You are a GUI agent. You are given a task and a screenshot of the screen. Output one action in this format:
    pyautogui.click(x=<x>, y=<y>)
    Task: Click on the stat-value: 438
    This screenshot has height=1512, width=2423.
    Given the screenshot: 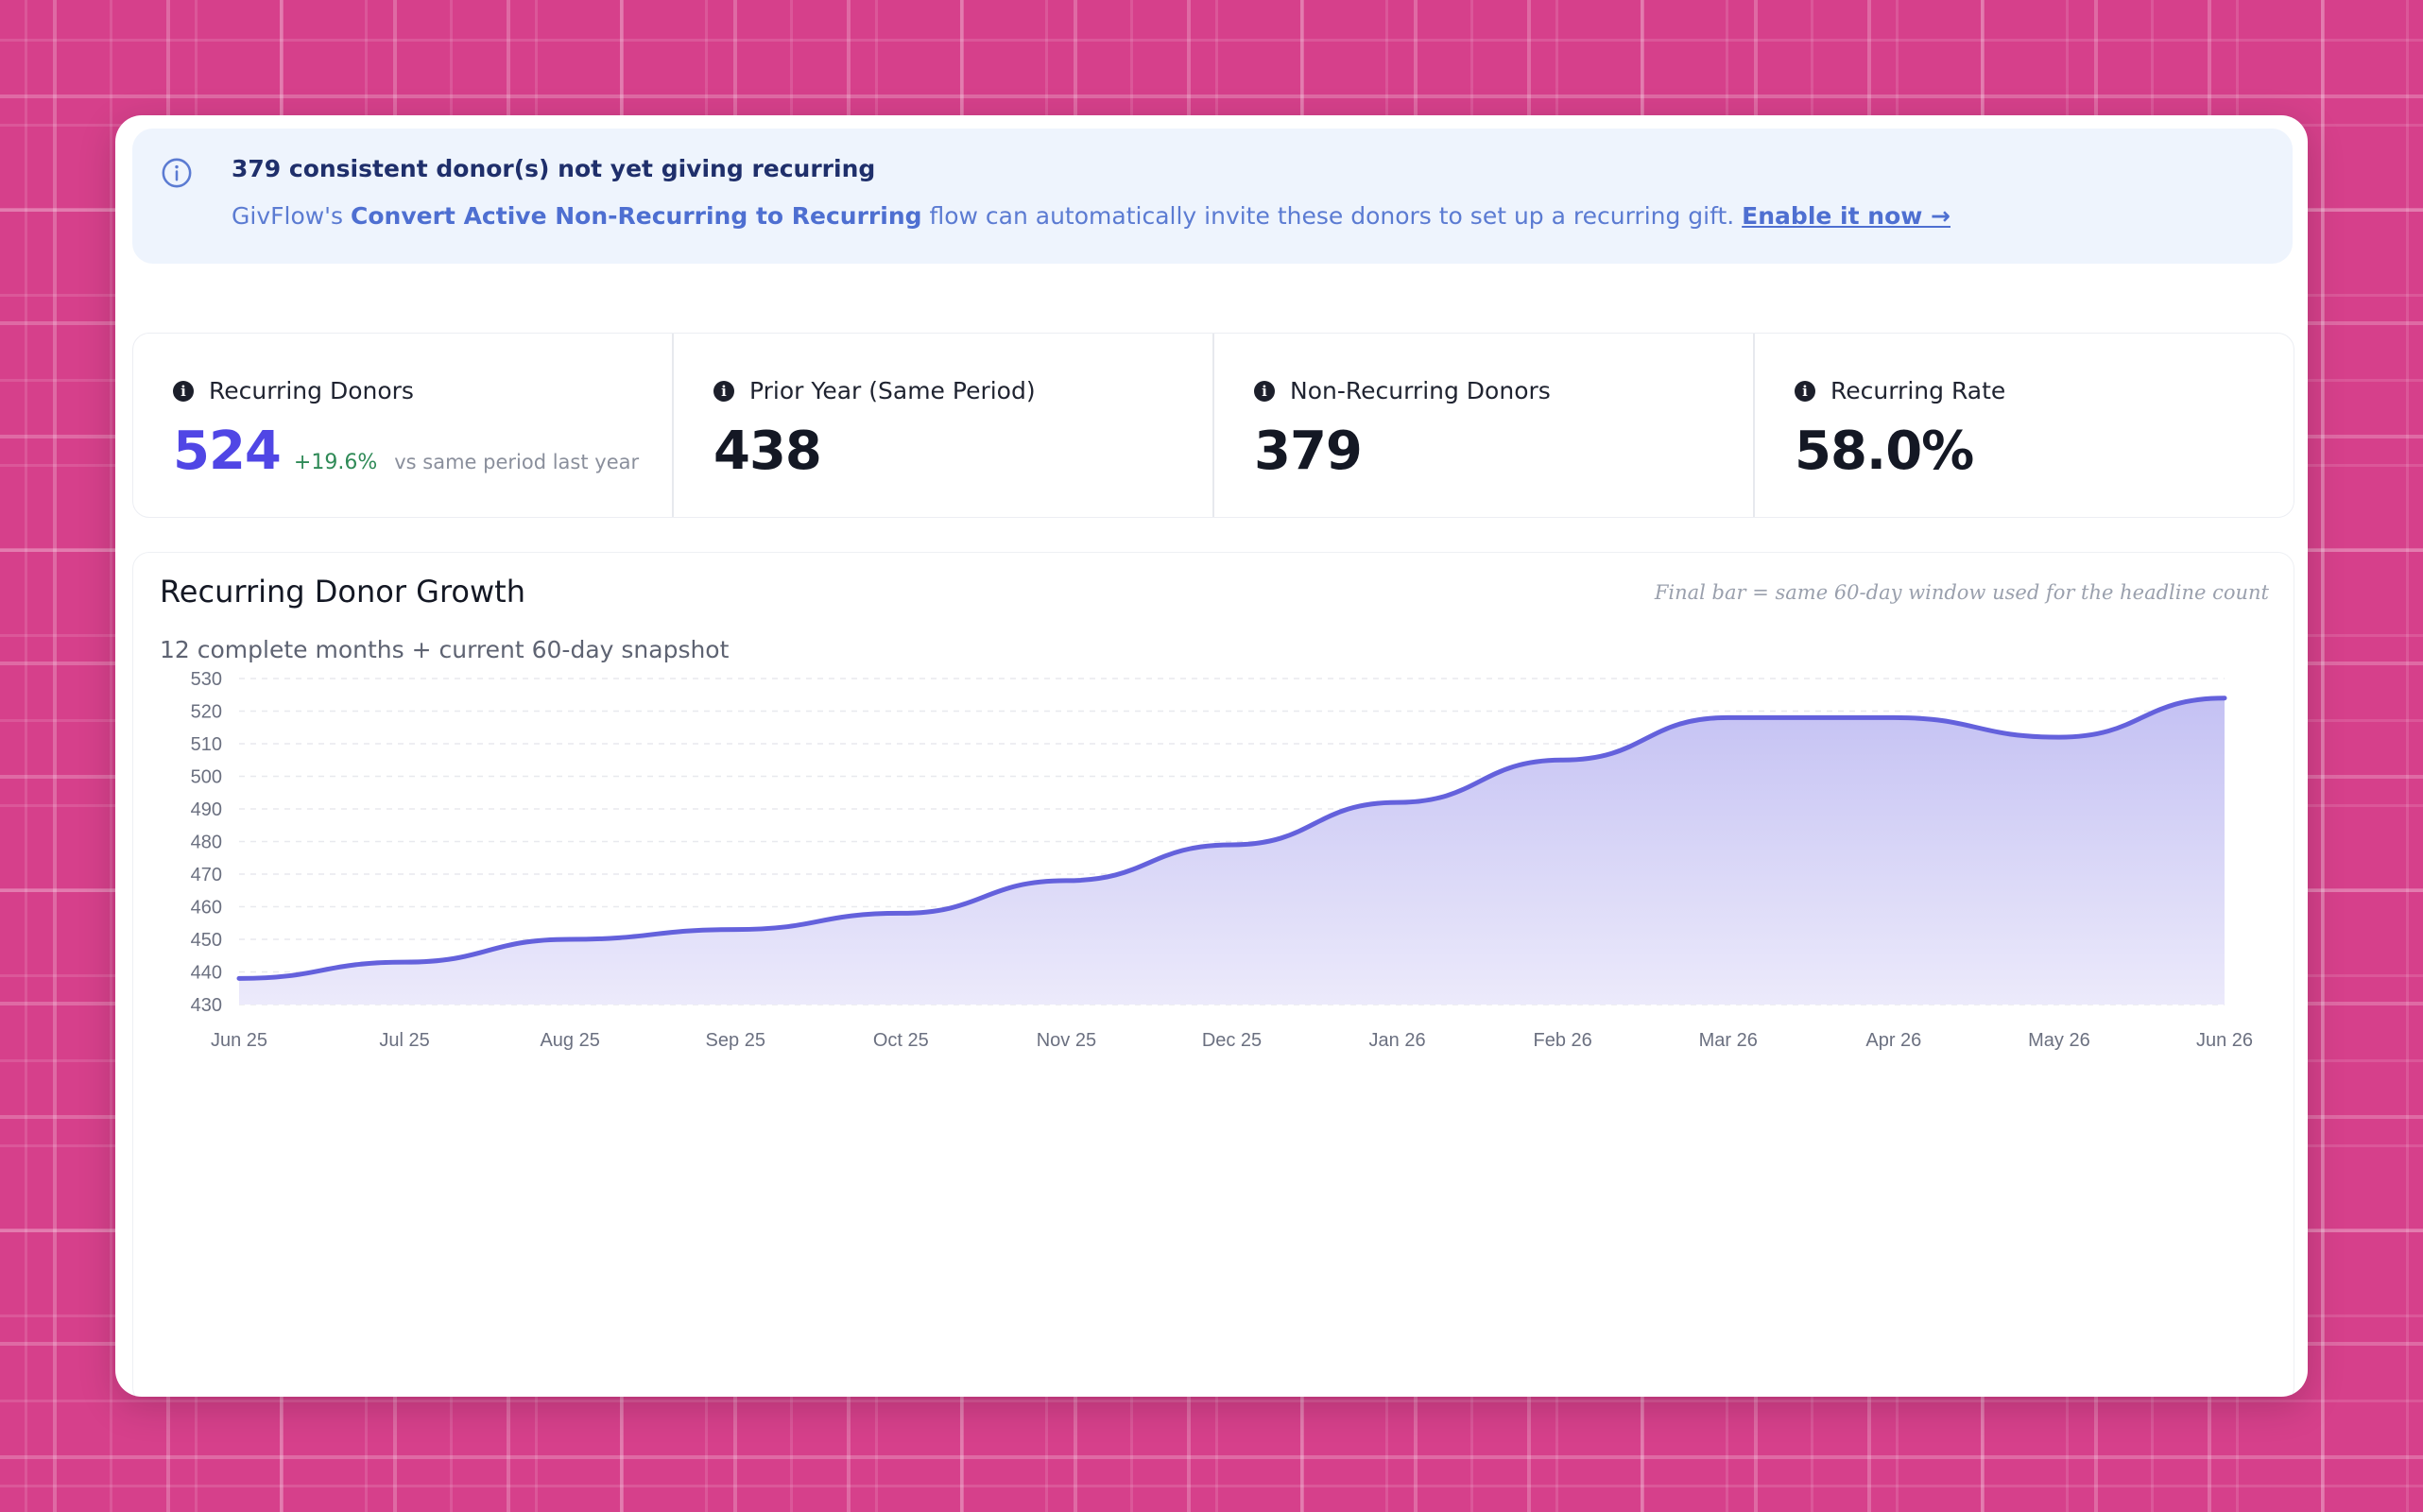 What is the action you would take?
    pyautogui.click(x=767, y=451)
    